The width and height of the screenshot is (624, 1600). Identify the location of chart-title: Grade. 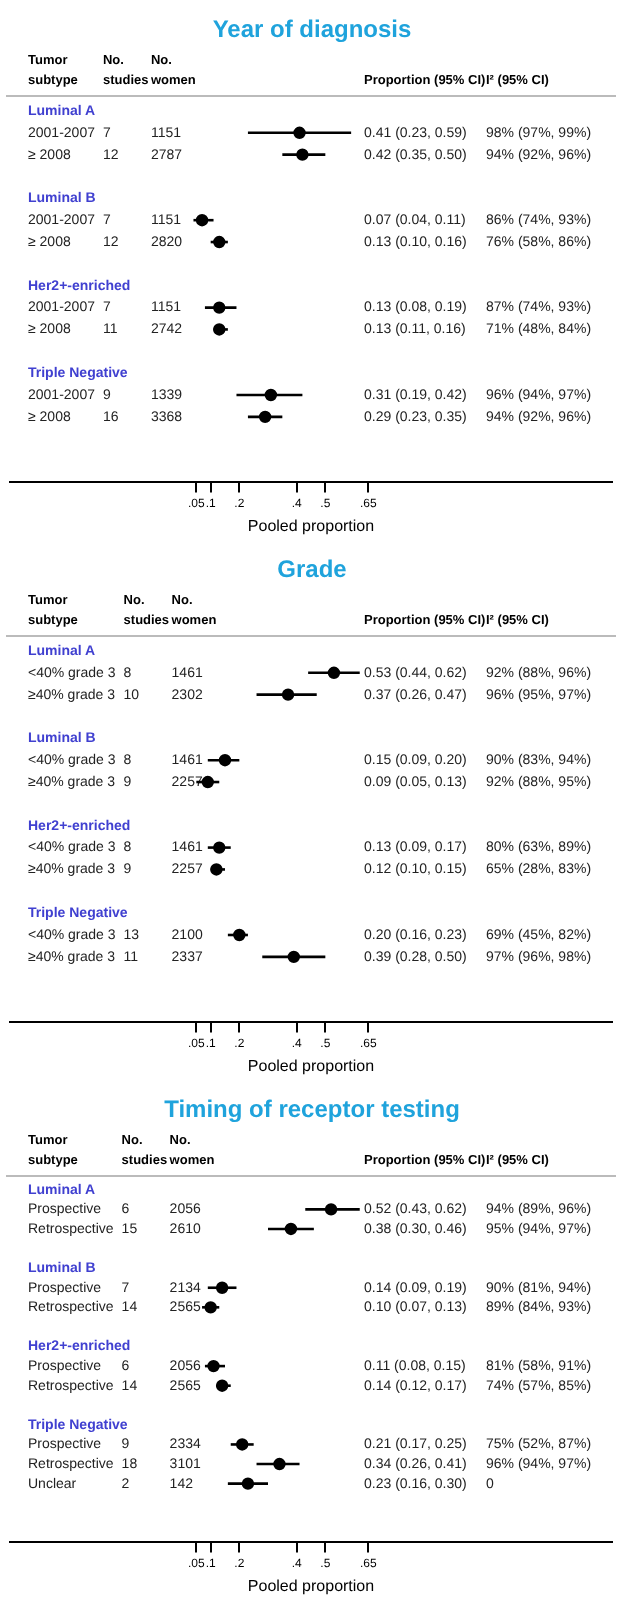
(312, 568).